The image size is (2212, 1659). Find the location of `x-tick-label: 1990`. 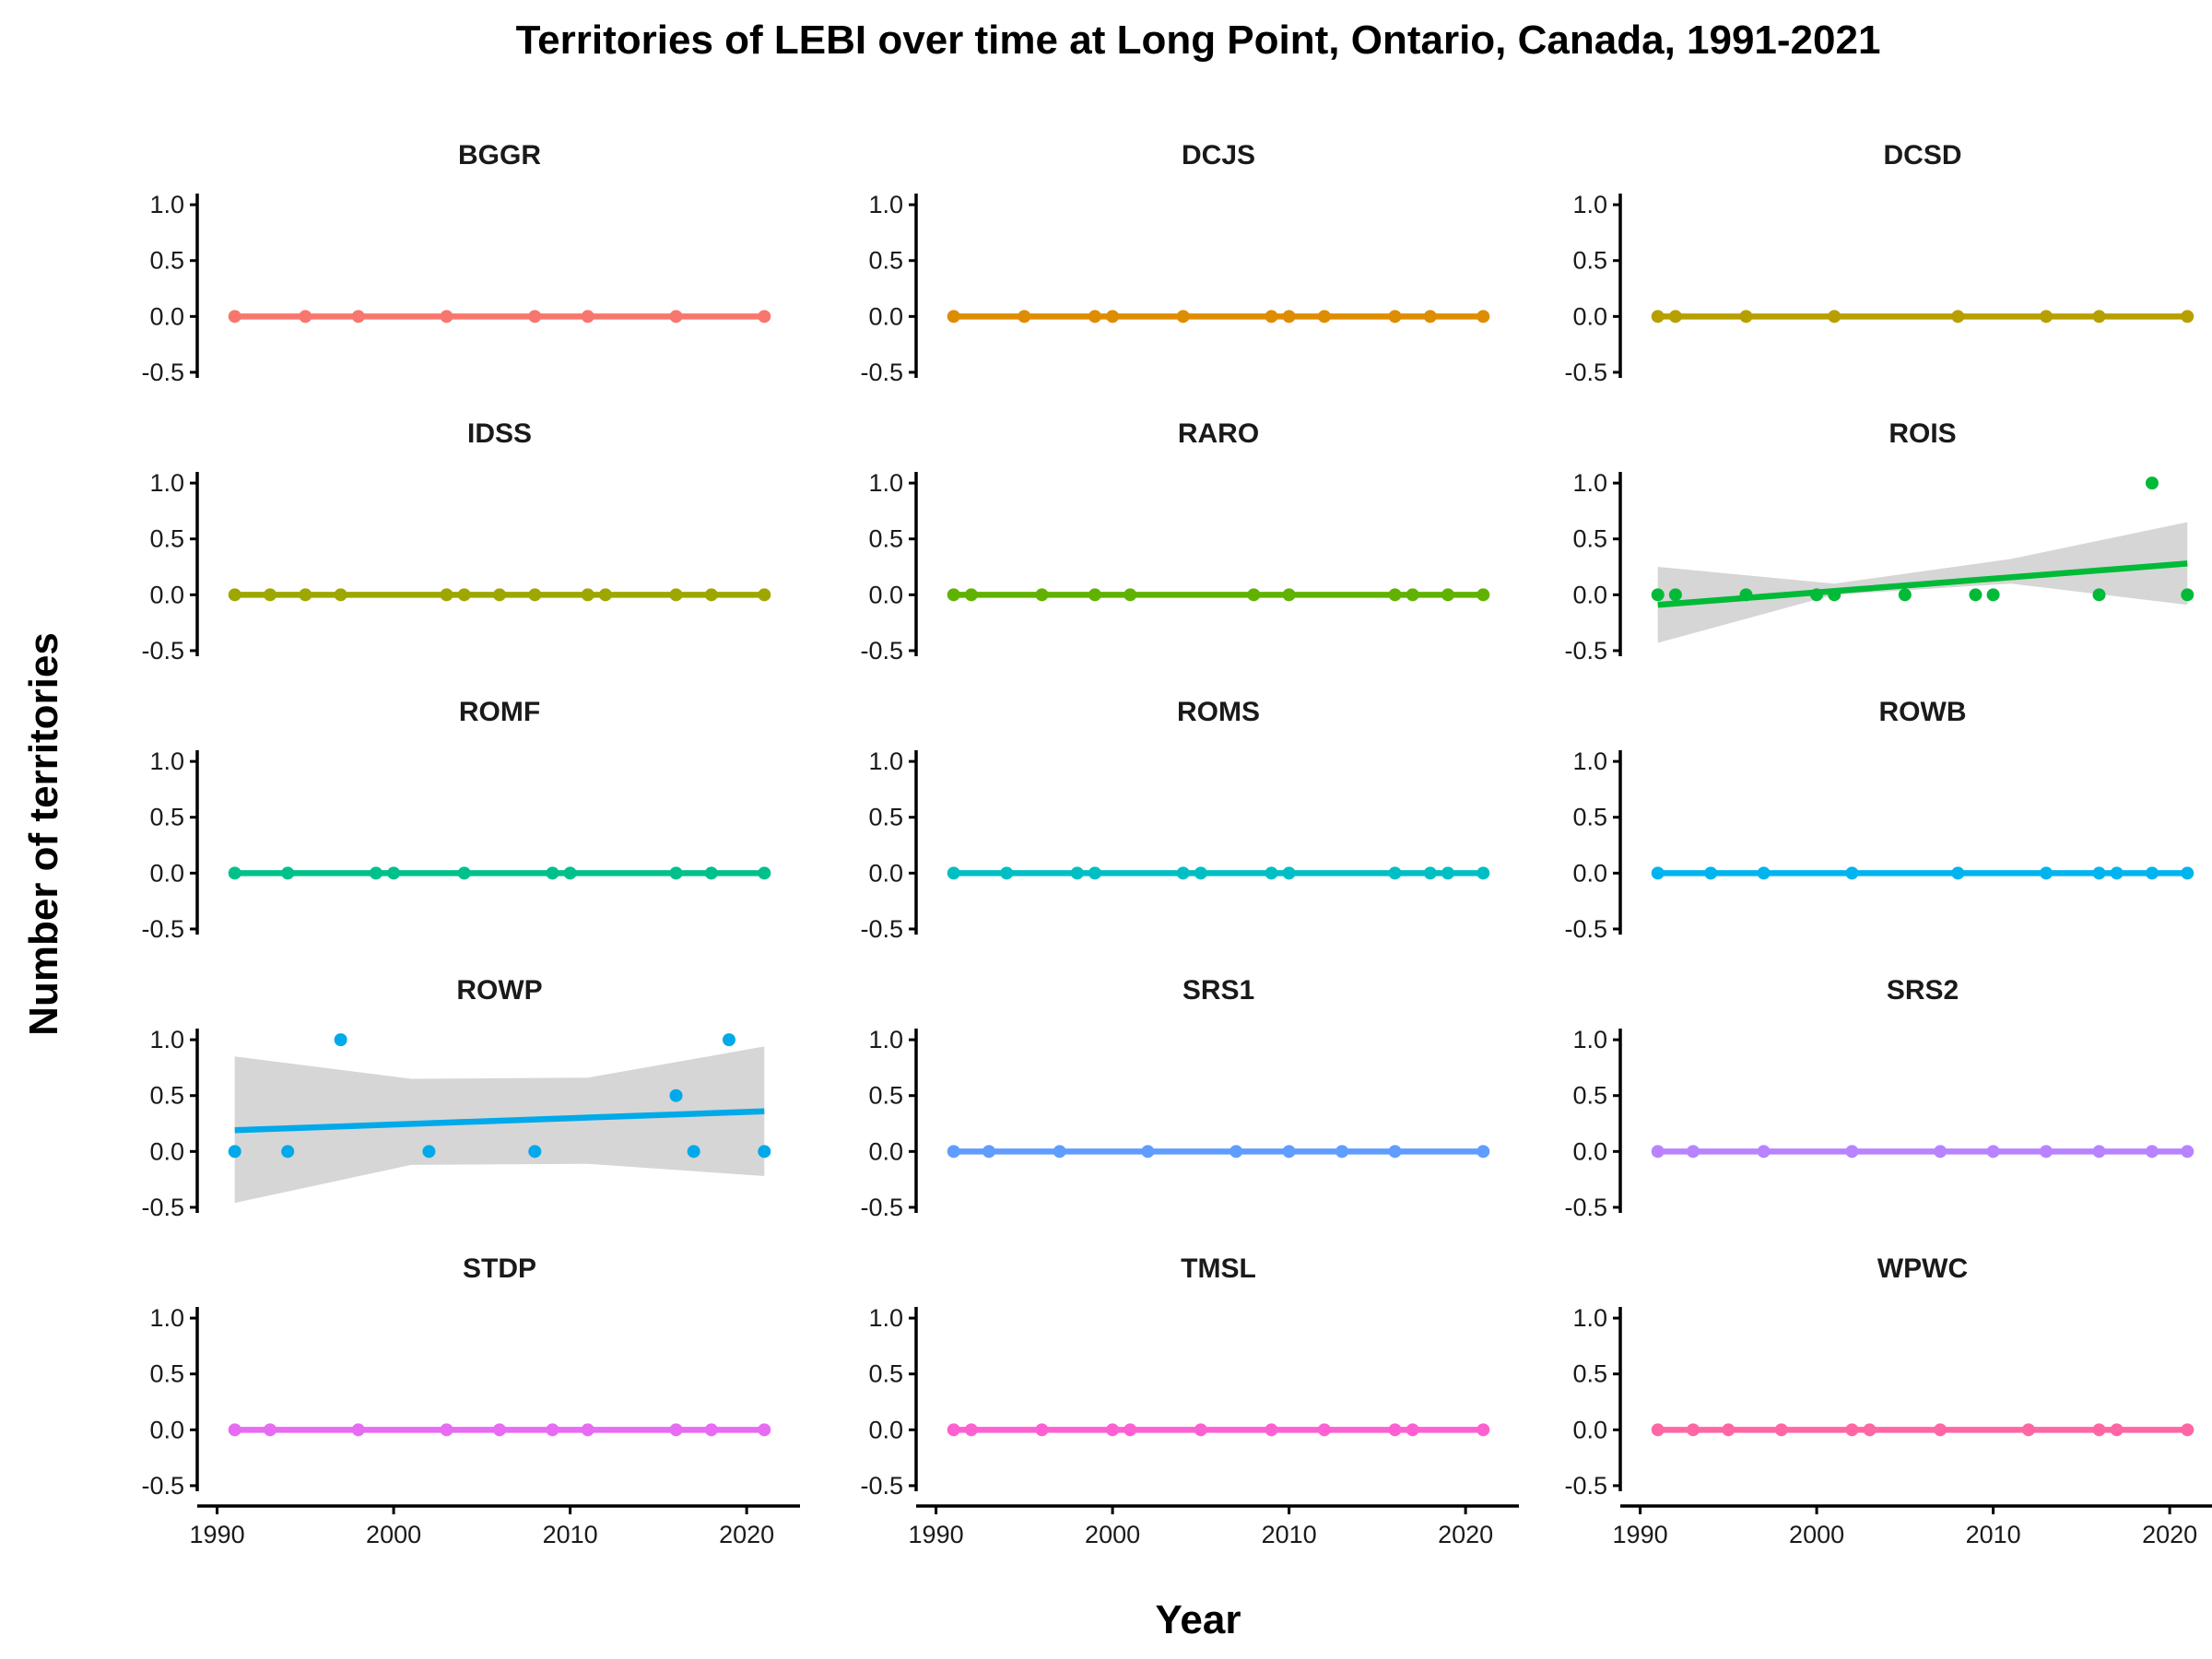

x-tick-label: 1990 is located at coordinates (1640, 1534).